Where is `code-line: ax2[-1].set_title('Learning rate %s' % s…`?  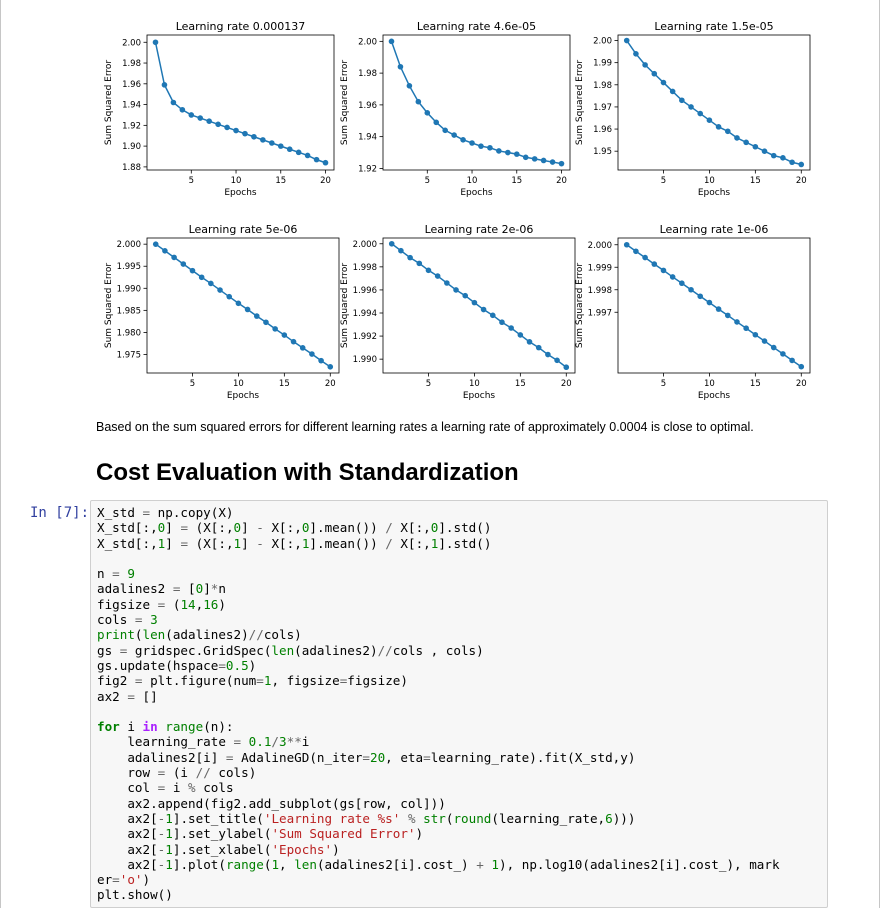 code-line: ax2[-1].set_title('Learning rate %s' % s… is located at coordinates (366, 818).